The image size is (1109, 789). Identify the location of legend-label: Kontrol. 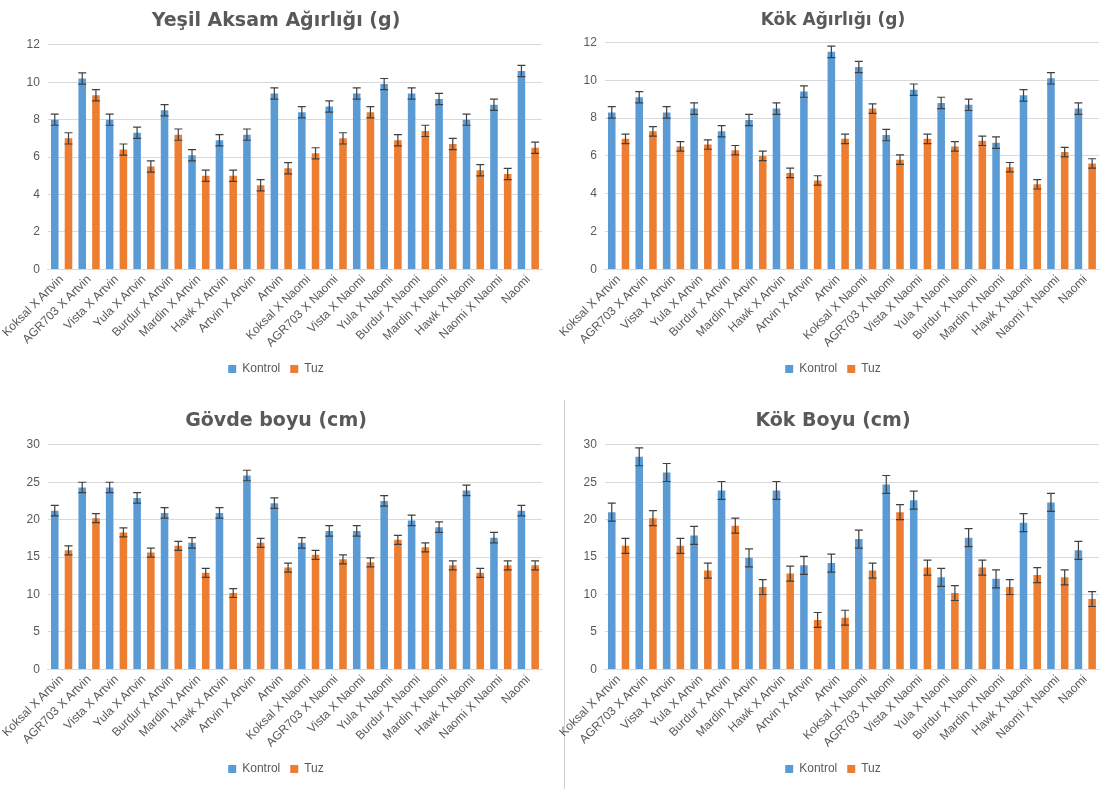
(261, 768).